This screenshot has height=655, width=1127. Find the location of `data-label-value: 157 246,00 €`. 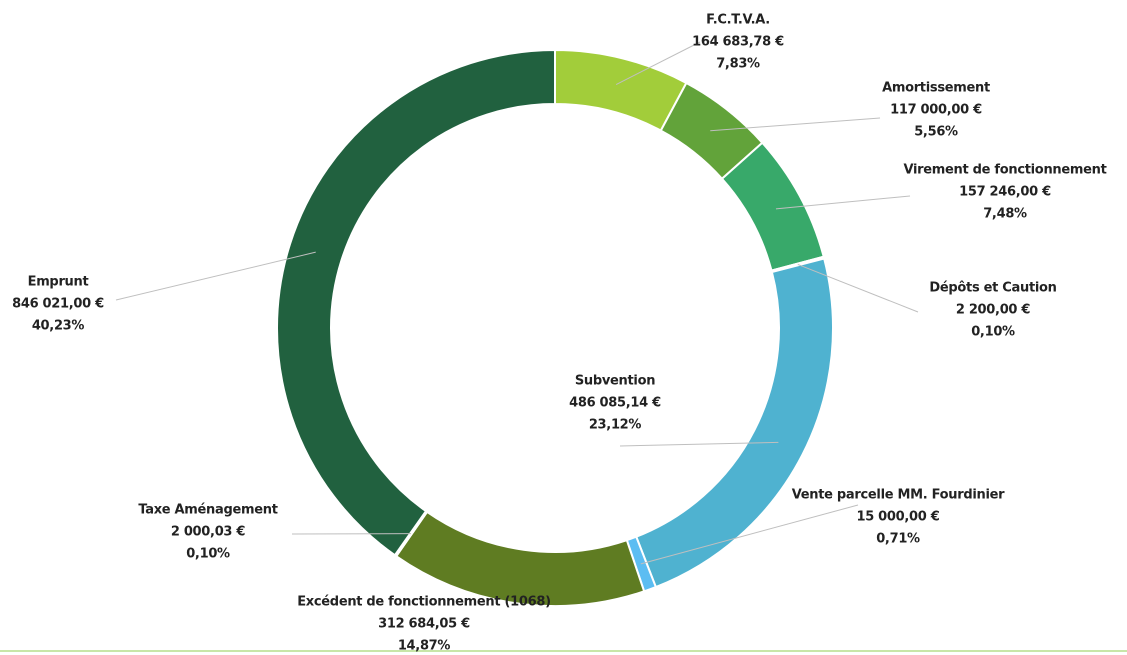

data-label-value: 157 246,00 € is located at coordinates (1005, 192).